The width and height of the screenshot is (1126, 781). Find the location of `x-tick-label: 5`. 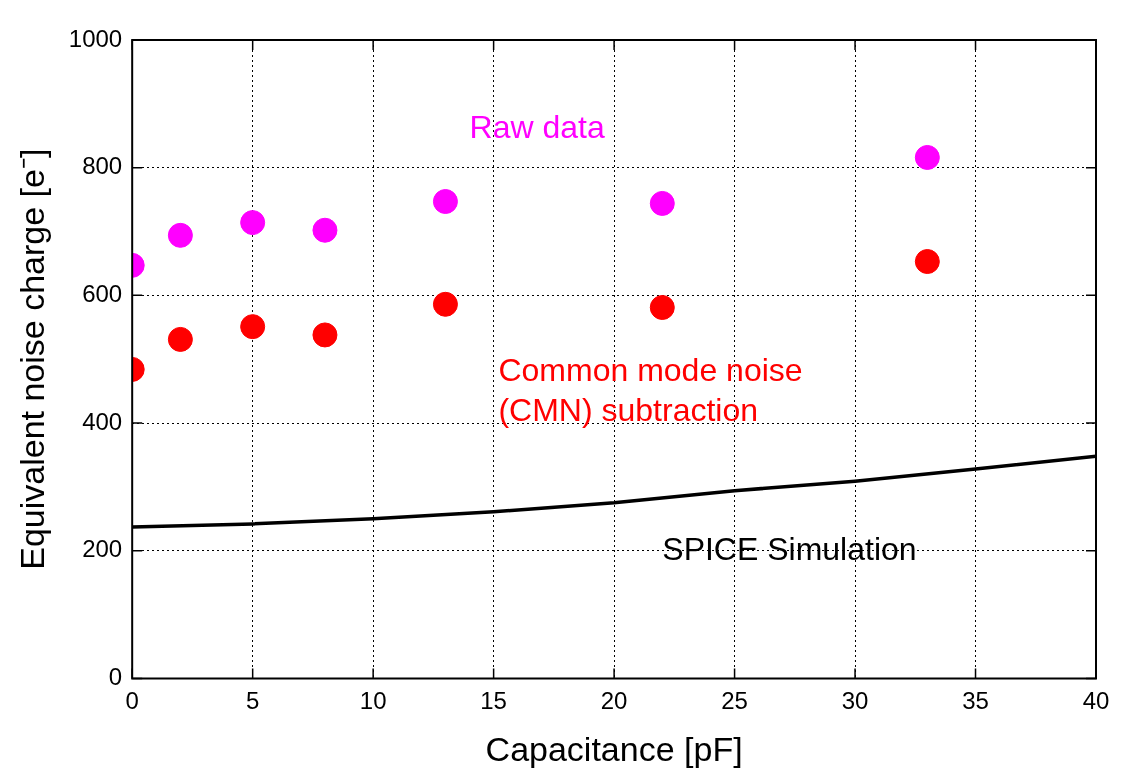

x-tick-label: 5 is located at coordinates (252, 701).